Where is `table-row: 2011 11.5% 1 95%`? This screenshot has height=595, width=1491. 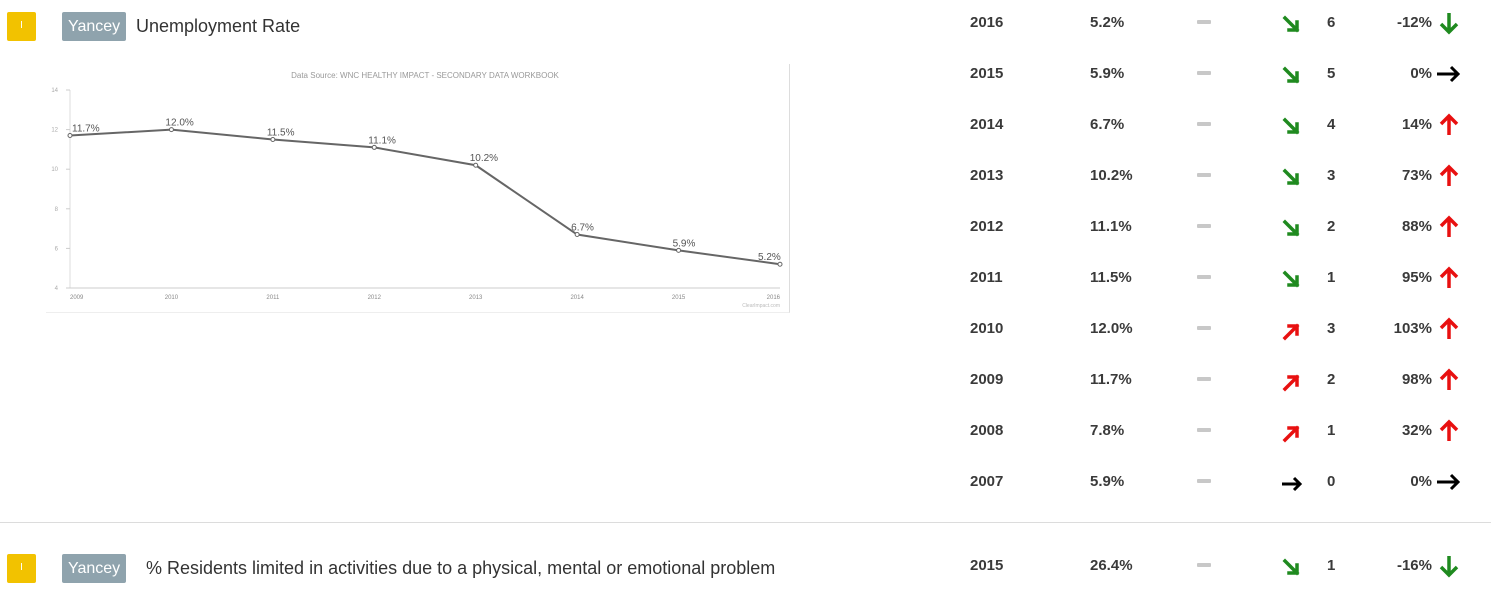 table-row: 2011 11.5% 1 95% is located at coordinates (1210, 278).